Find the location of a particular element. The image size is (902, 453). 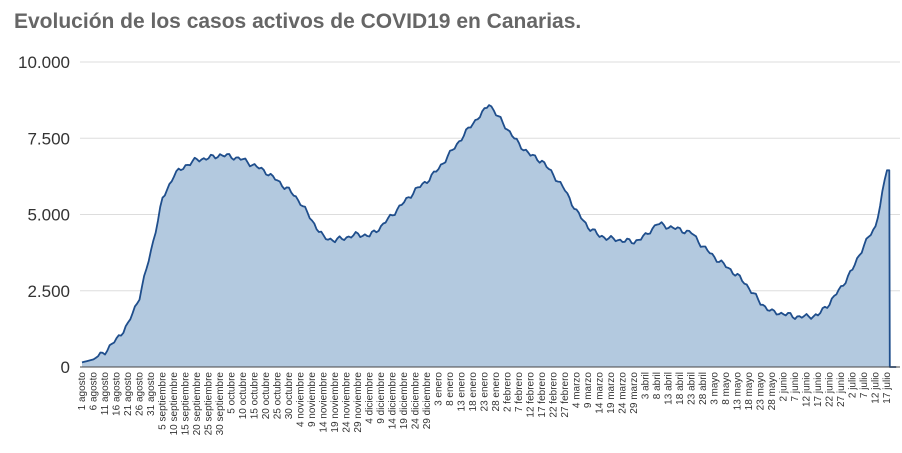

x-tick-label: 8 abril is located at coordinates (657, 385).